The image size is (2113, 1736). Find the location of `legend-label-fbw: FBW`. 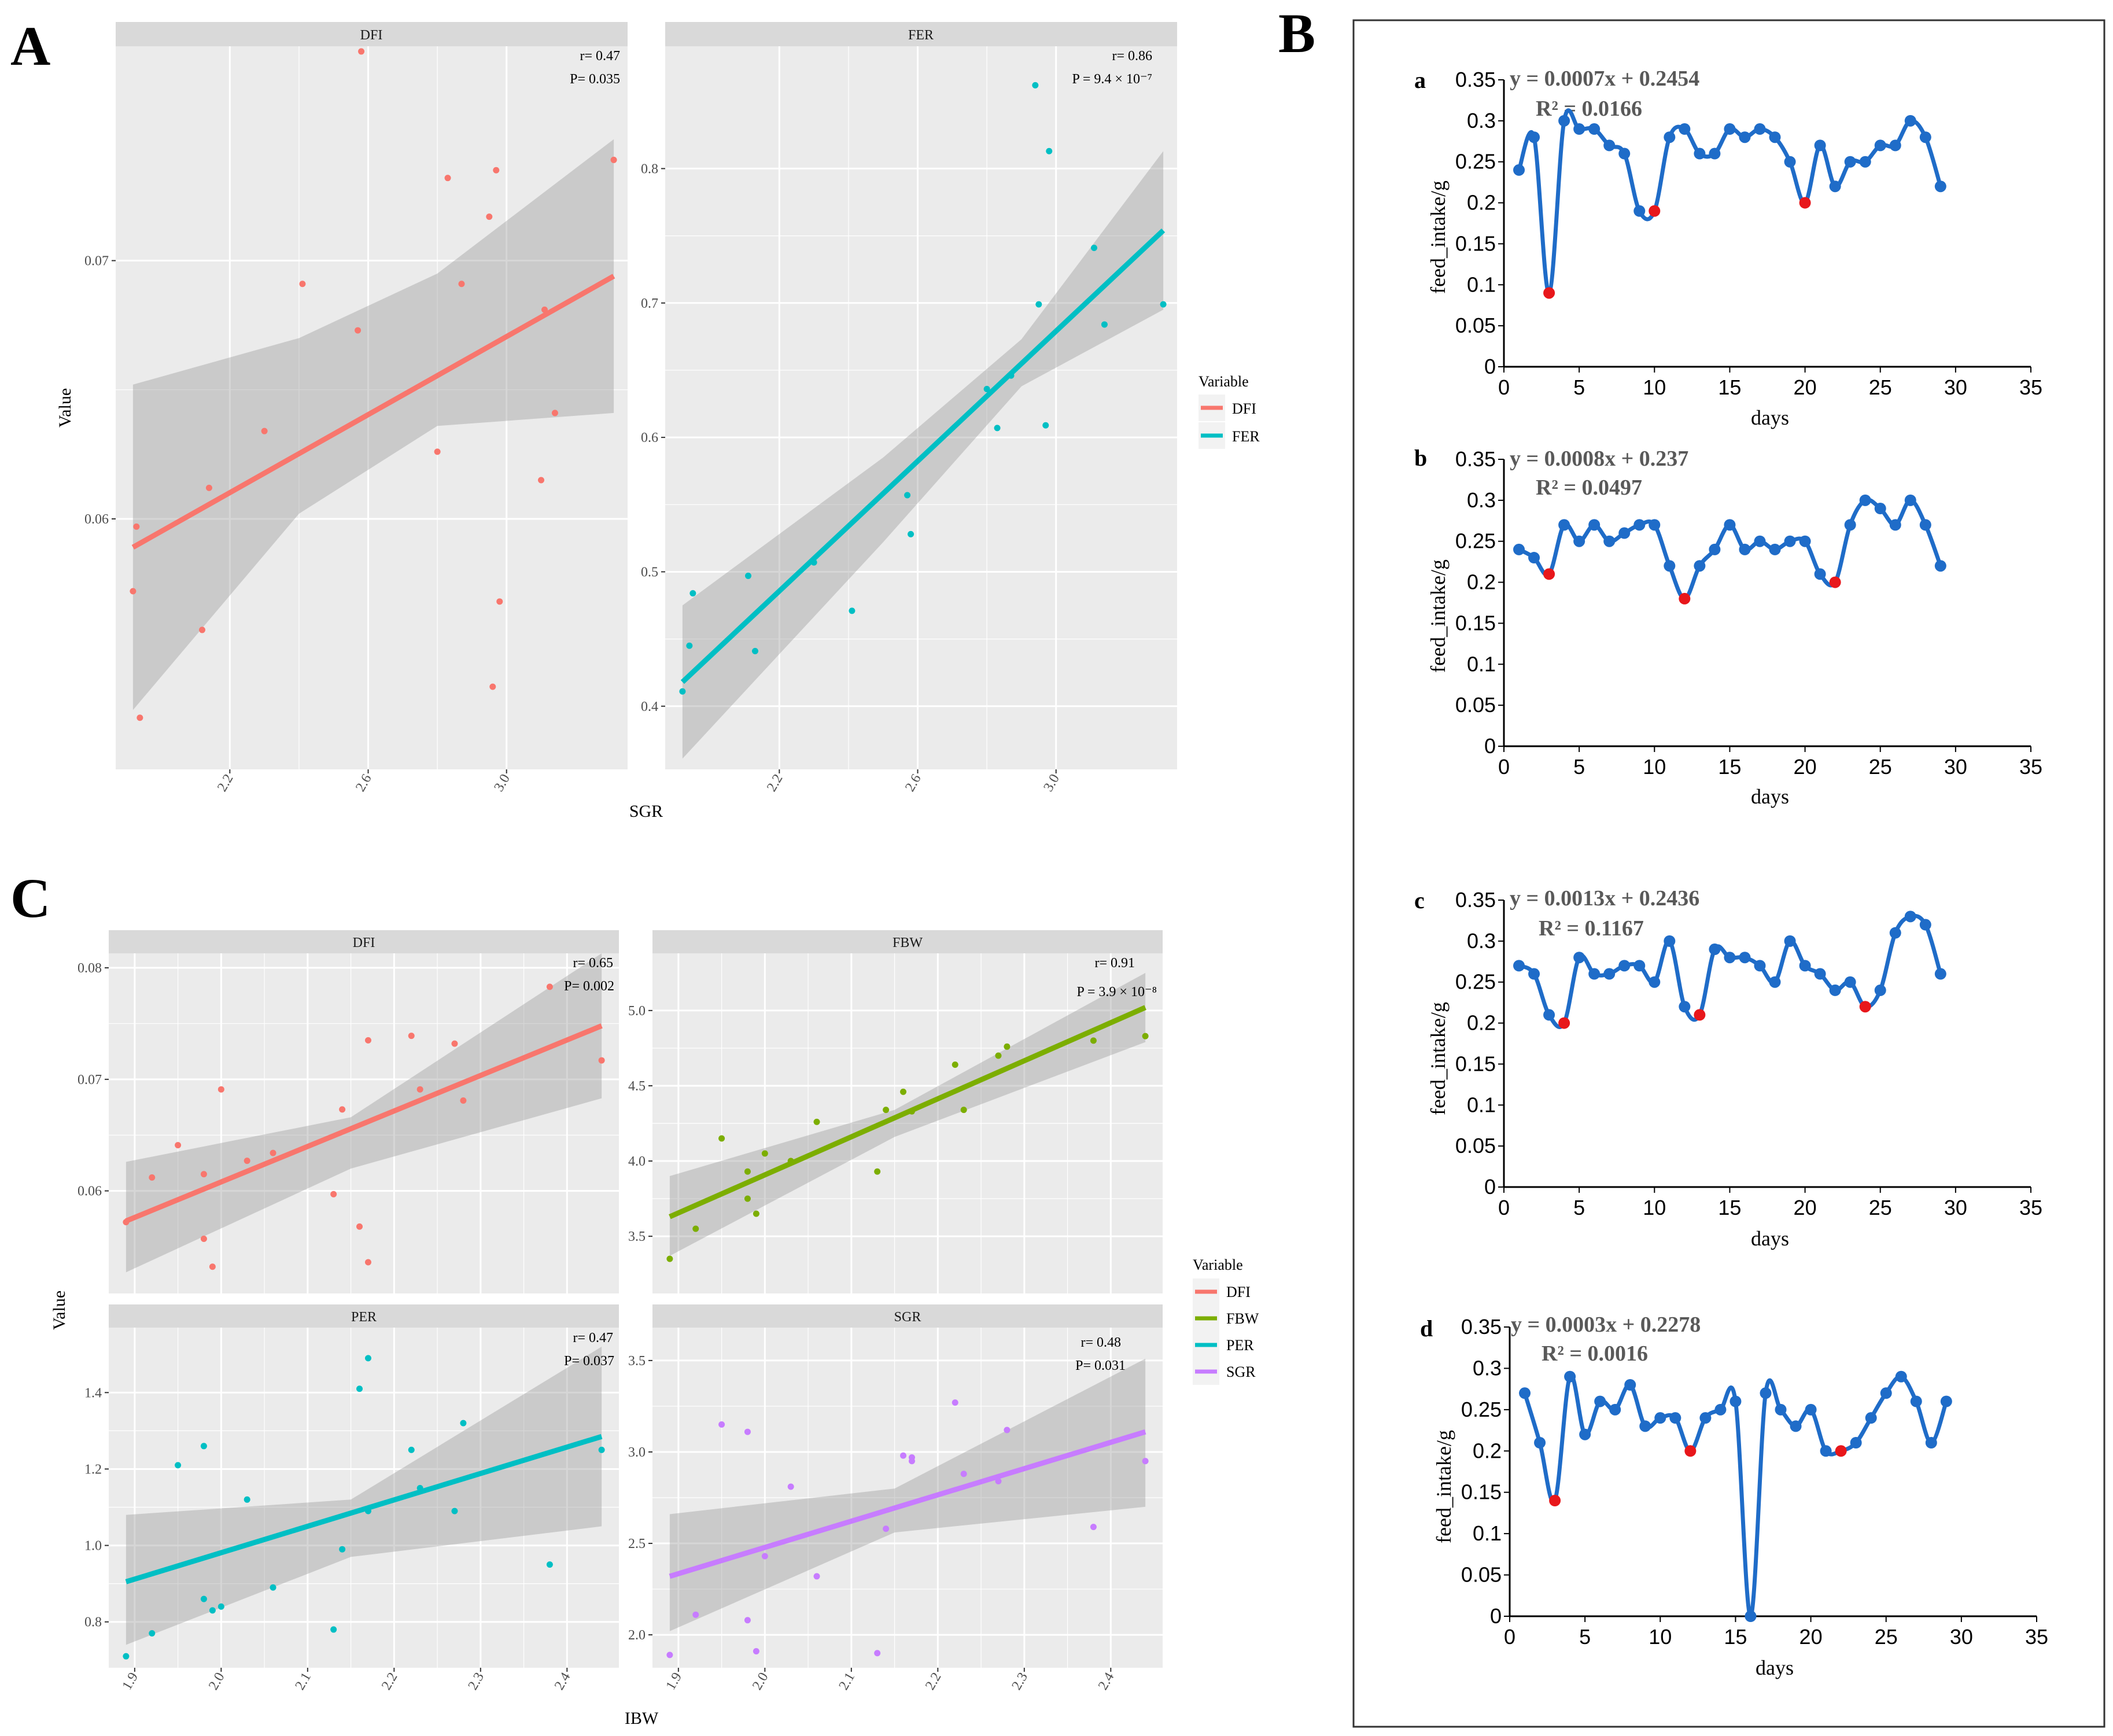

legend-label-fbw: FBW is located at coordinates (1242, 1318).